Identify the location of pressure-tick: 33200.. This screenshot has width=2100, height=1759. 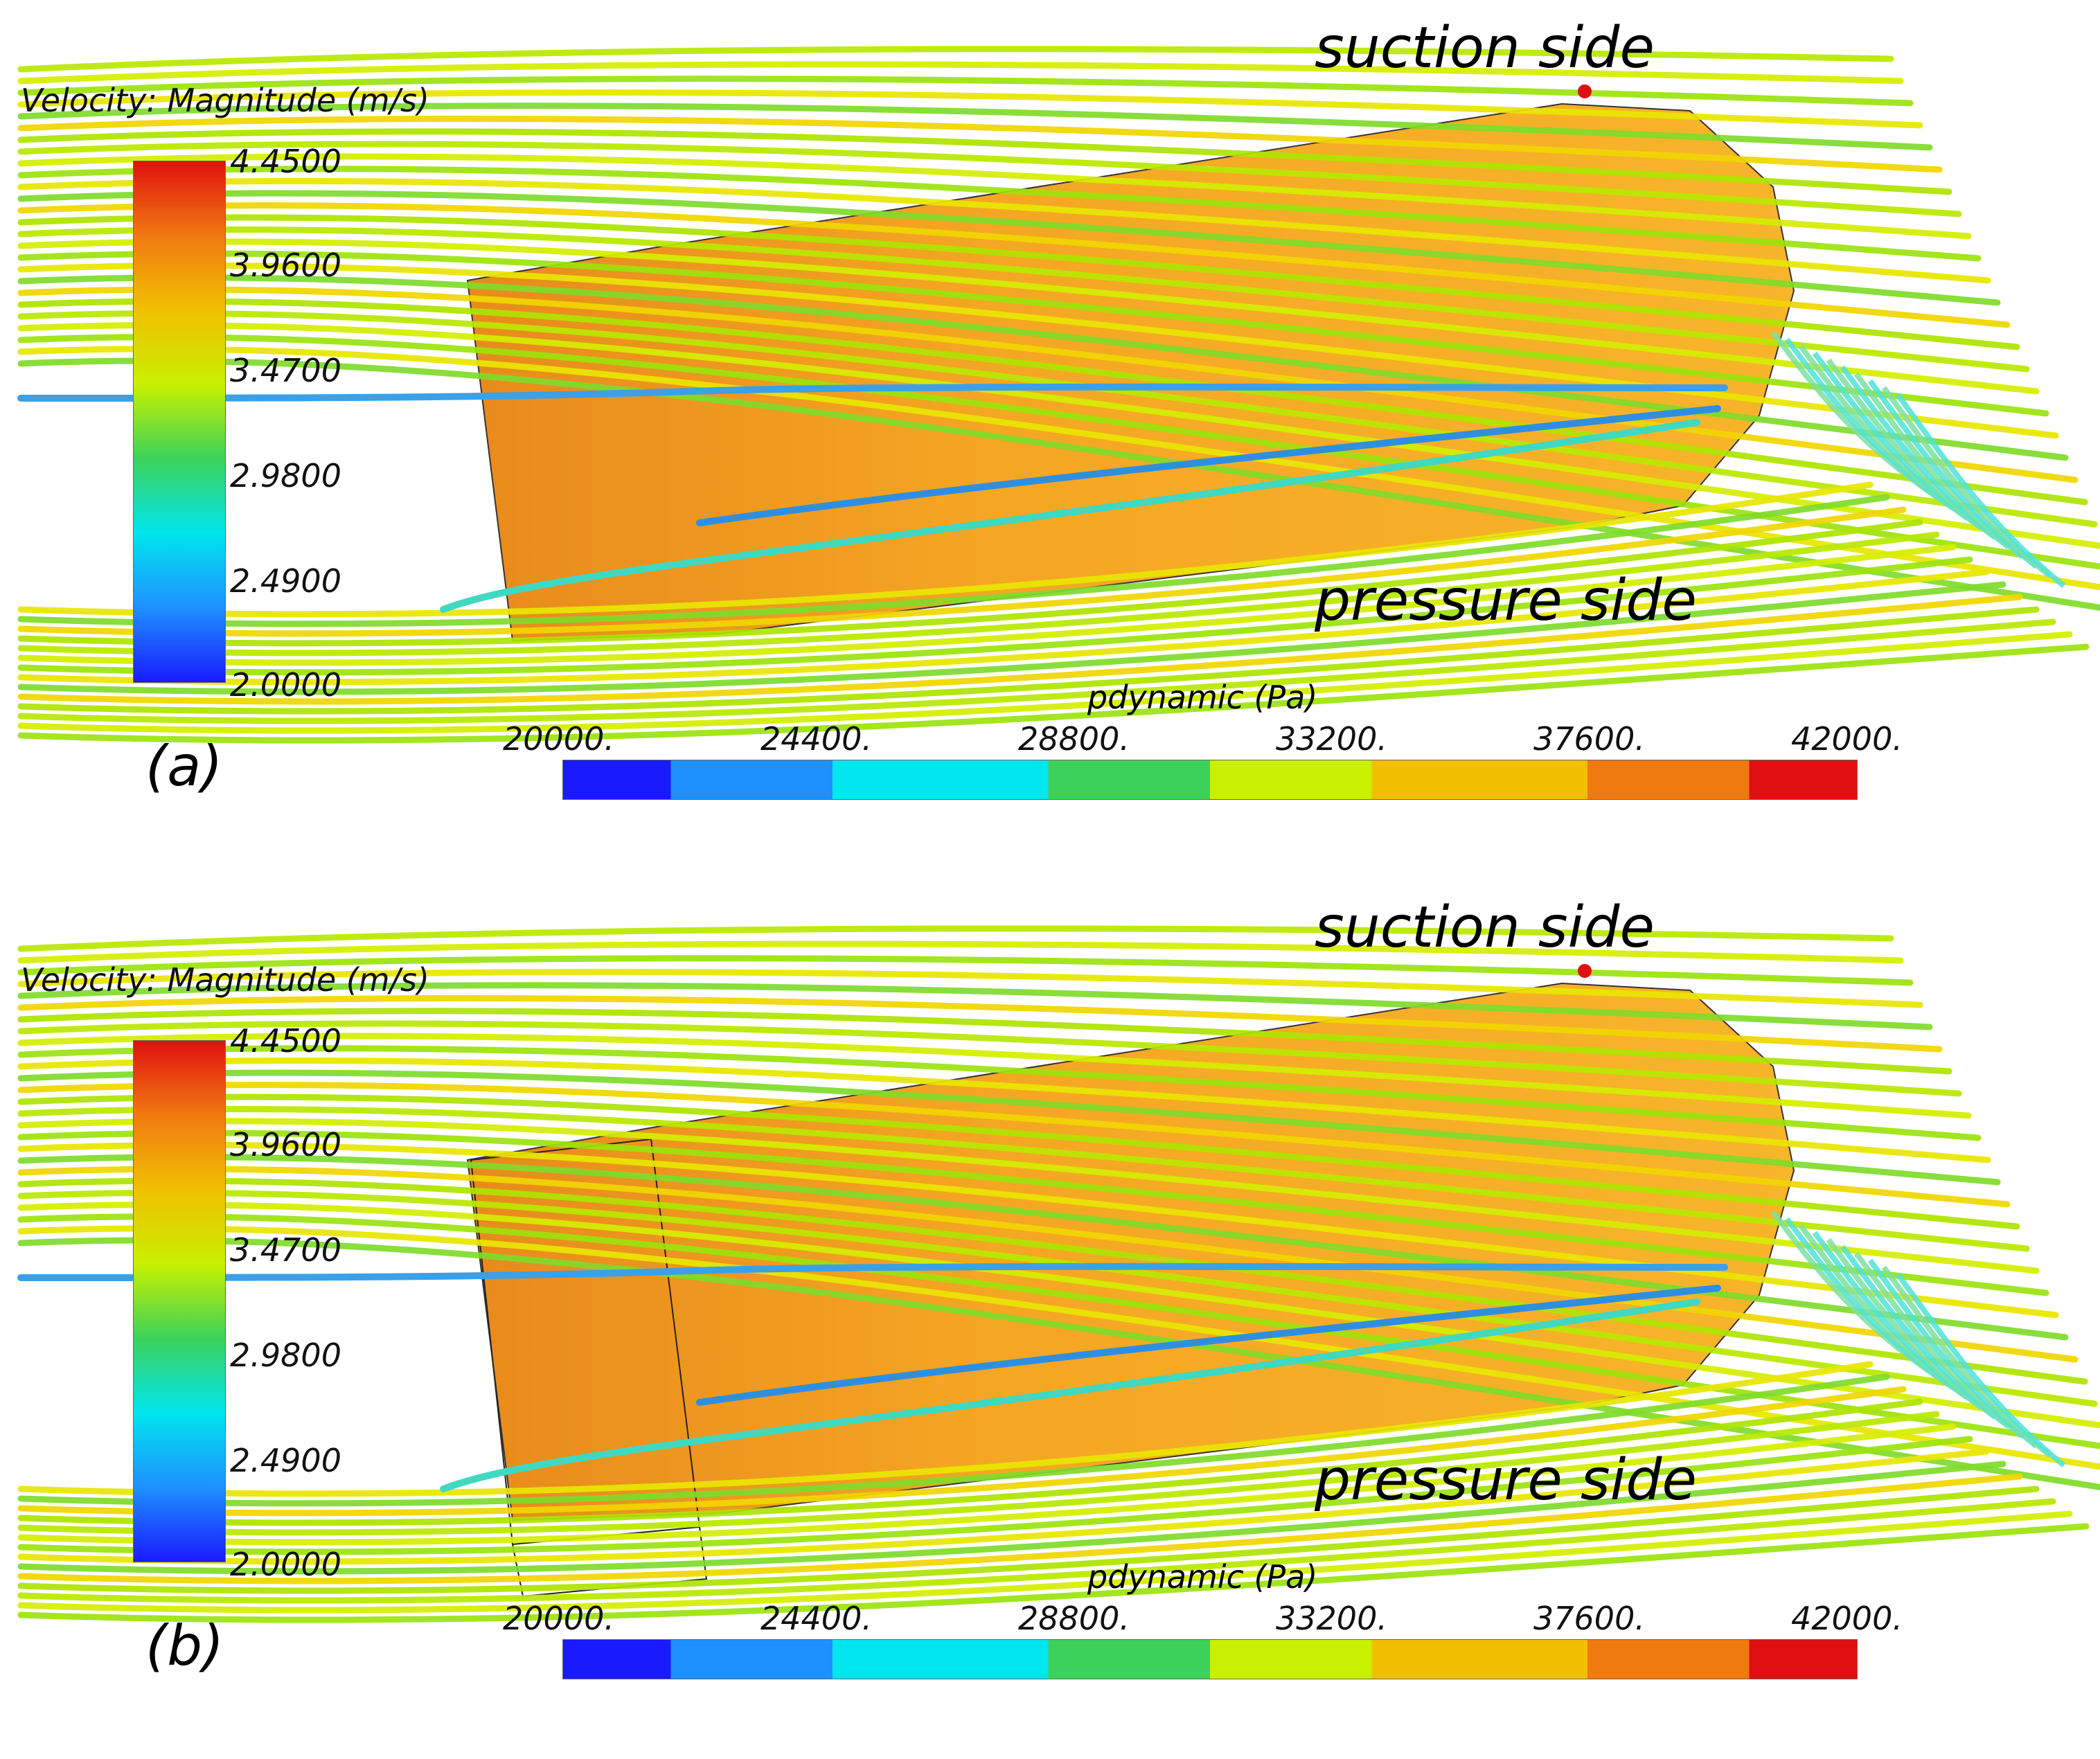
(1332, 739).